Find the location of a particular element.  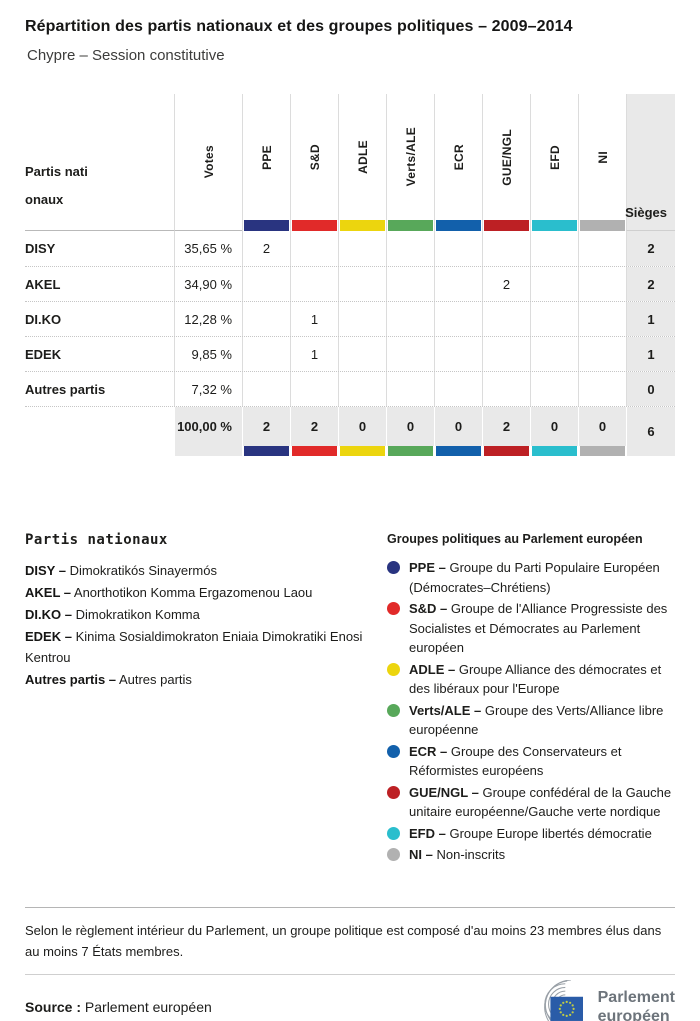

table-row-edek: EDEK 9,85 % 1 1 is located at coordinates (350, 353).